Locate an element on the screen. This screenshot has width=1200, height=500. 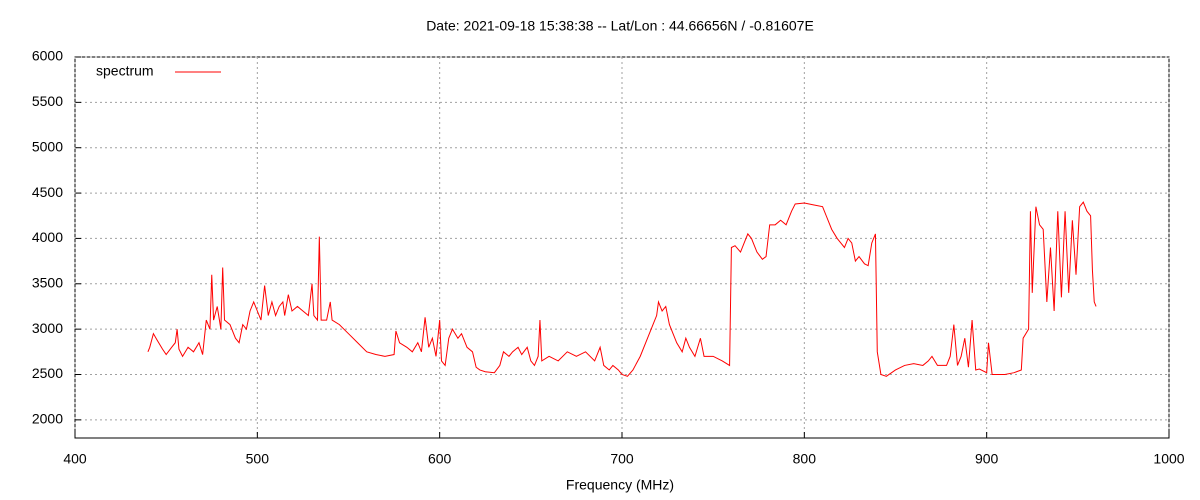
y-tick-label: 5500 is located at coordinates (47, 101).